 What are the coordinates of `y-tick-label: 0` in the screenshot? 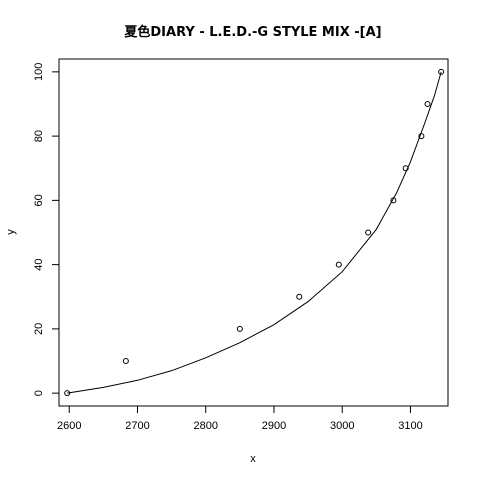 It's located at (39, 393).